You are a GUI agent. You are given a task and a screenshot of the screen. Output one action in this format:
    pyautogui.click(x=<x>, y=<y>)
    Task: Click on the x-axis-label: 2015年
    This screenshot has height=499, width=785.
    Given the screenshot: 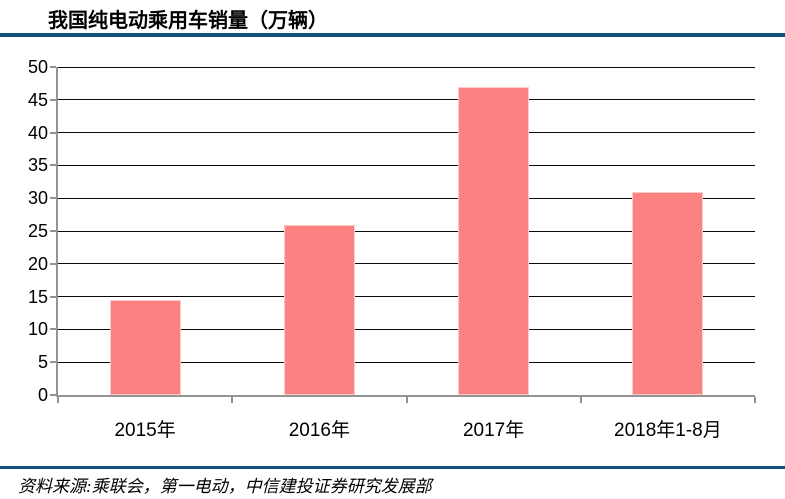 What is the action you would take?
    pyautogui.click(x=145, y=430)
    